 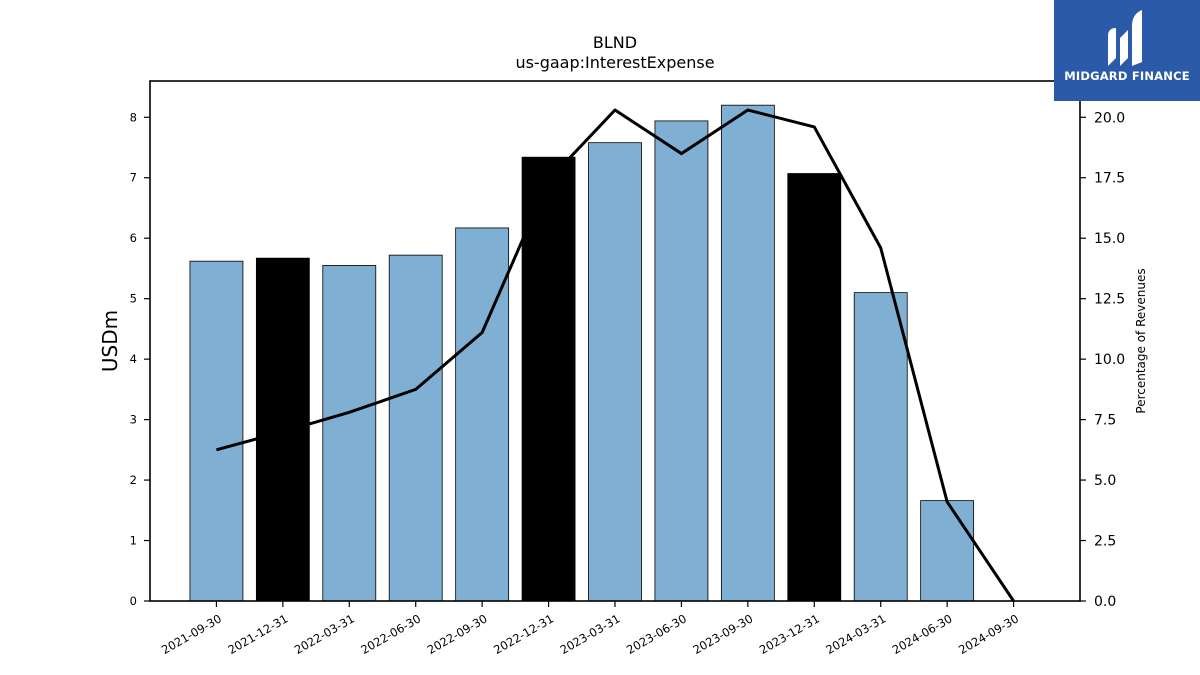 What do you see at coordinates (988, 634) in the screenshot?
I see `x-tick-label: 2024-09-30` at bounding box center [988, 634].